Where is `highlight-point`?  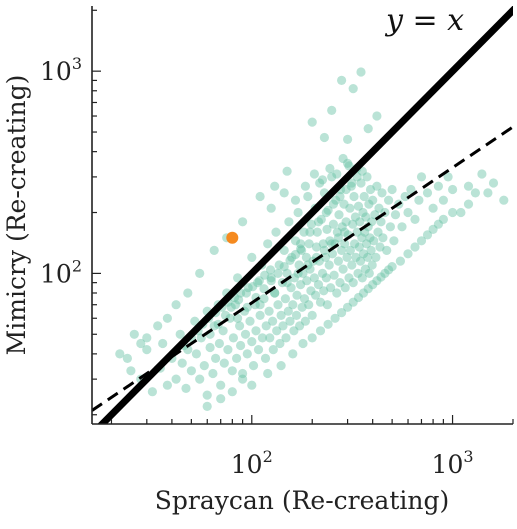 highlight-point is located at coordinates (232, 237).